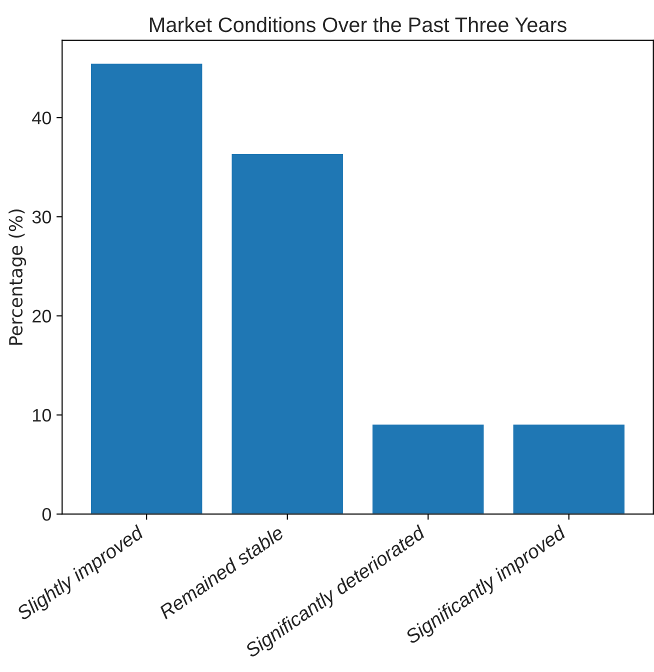 This screenshot has height=672, width=654. Describe the element at coordinates (42, 316) in the screenshot. I see `y-tick-label: 20` at that location.